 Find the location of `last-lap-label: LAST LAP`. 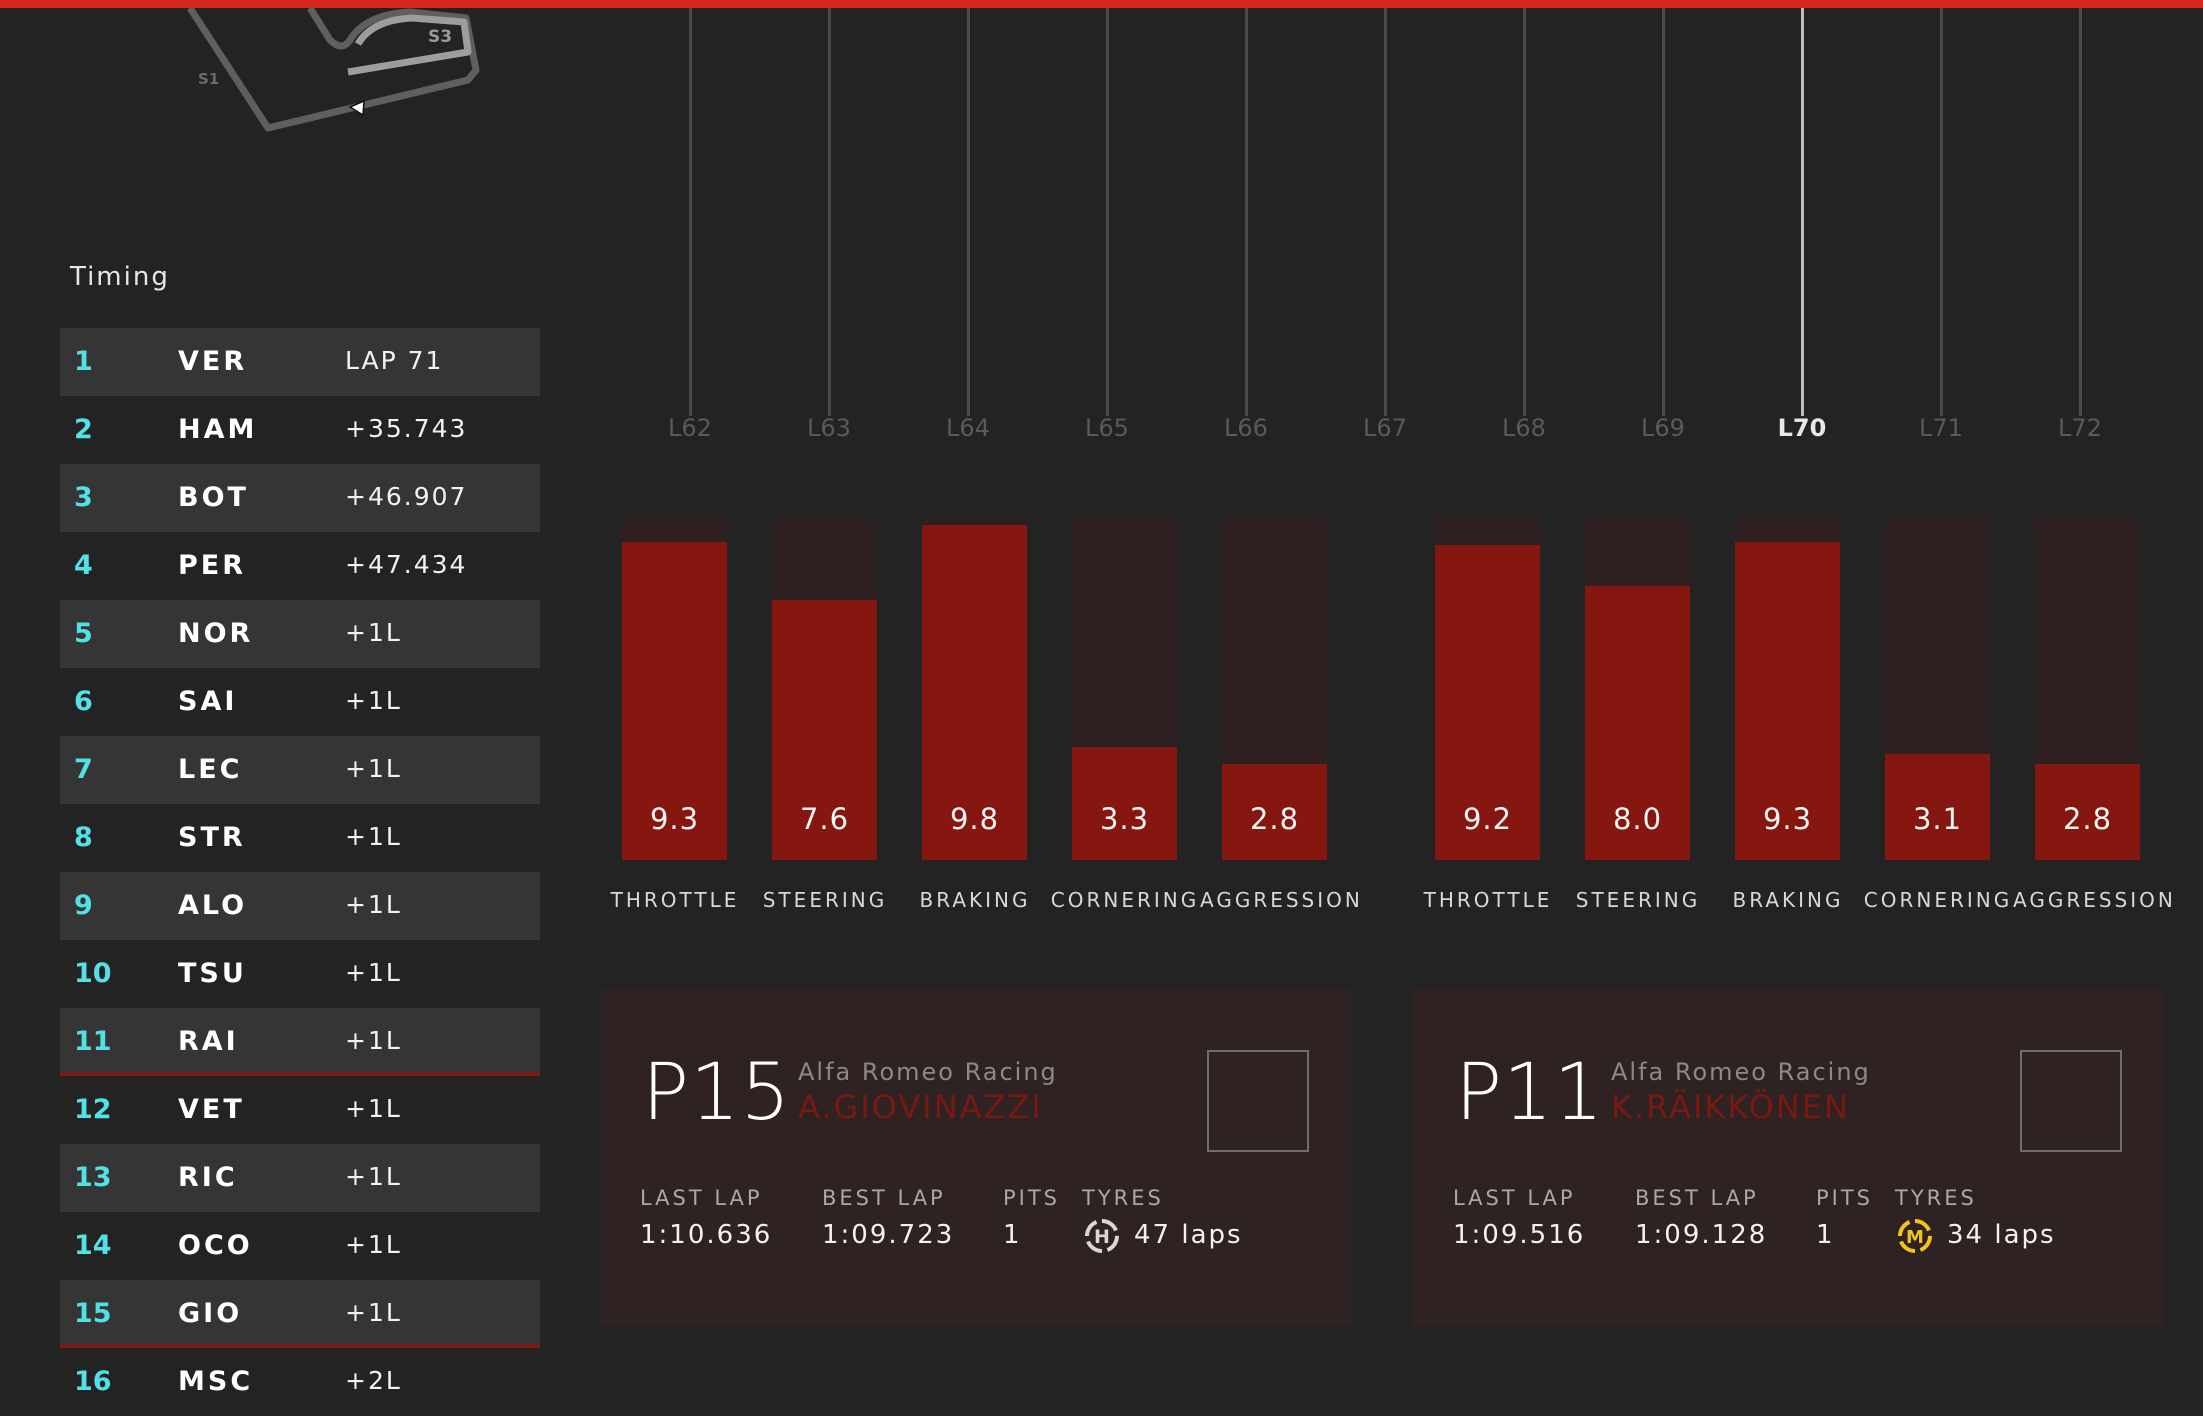

last-lap-label: LAST LAP is located at coordinates (1514, 1198).